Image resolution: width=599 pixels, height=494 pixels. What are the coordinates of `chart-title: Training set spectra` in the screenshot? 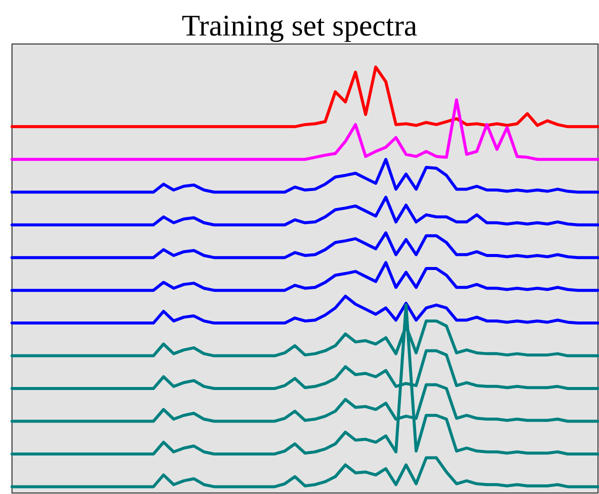 It's located at (300, 26).